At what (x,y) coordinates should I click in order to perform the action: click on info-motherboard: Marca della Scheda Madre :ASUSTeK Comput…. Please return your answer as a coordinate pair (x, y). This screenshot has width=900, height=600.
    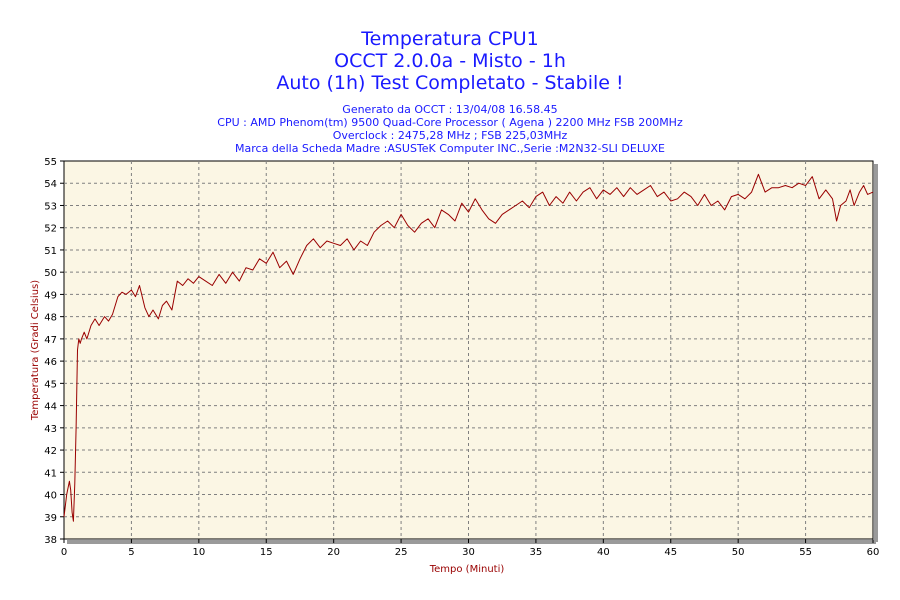
    Looking at the image, I should click on (450, 148).